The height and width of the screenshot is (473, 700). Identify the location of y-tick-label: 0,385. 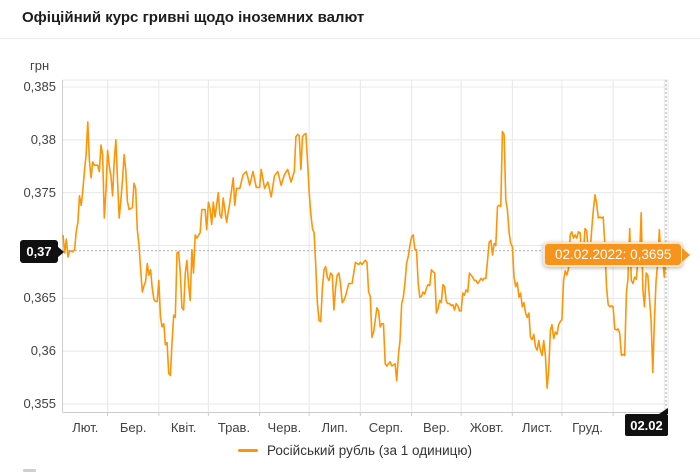
(39, 86).